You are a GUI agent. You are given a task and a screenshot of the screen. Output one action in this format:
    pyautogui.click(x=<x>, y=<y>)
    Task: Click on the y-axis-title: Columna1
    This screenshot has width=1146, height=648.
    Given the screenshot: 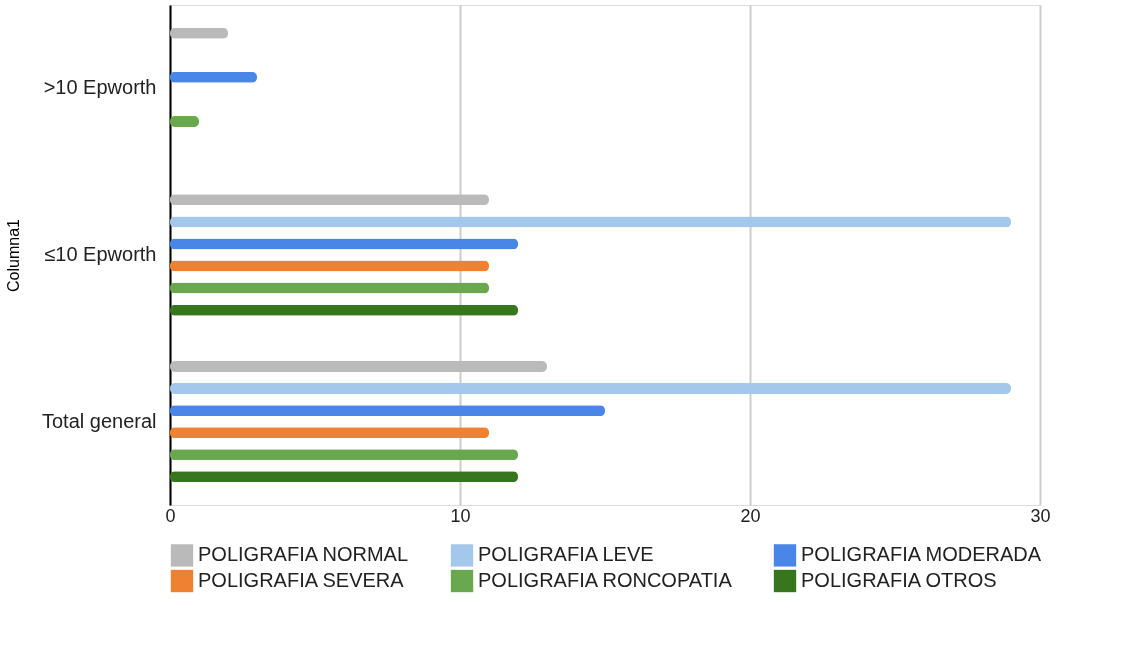 What is the action you would take?
    pyautogui.click(x=13, y=255)
    